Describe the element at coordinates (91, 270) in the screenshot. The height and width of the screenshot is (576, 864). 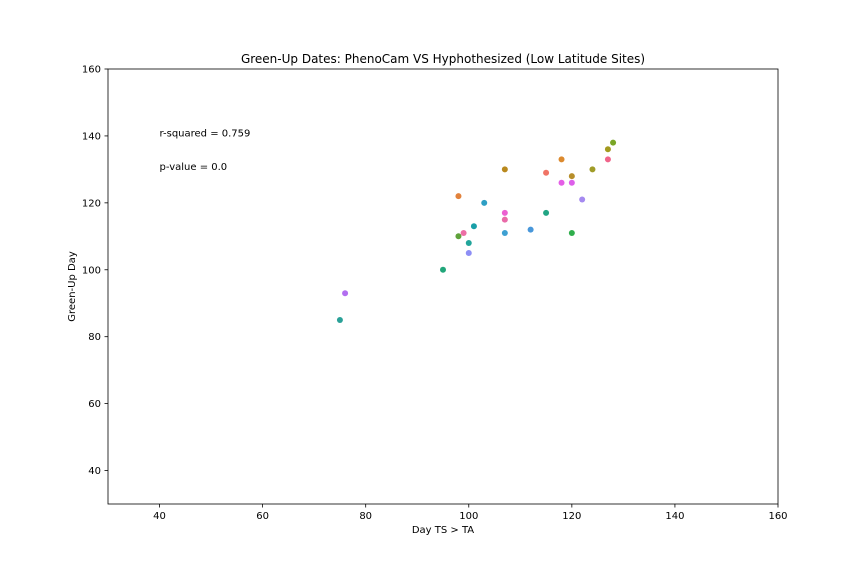
I see `y-tick-label: 100` at that location.